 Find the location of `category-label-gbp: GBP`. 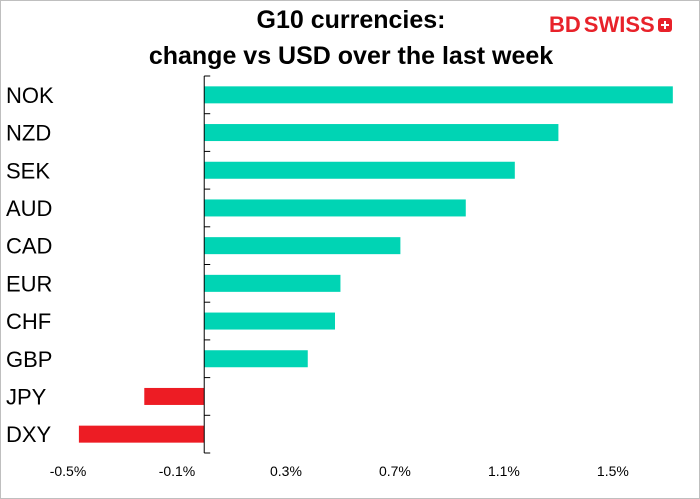

category-label-gbp: GBP is located at coordinates (29, 359).